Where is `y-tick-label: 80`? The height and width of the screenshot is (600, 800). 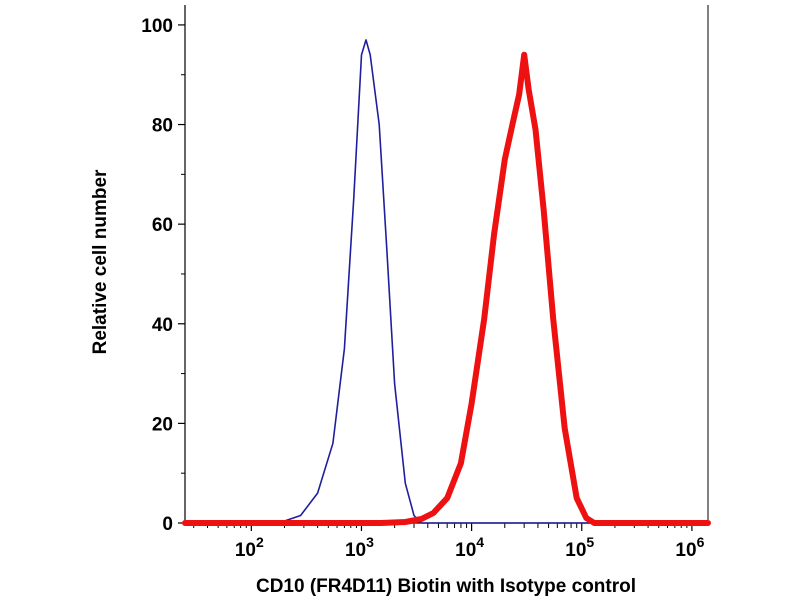 y-tick-label: 80 is located at coordinates (162, 126).